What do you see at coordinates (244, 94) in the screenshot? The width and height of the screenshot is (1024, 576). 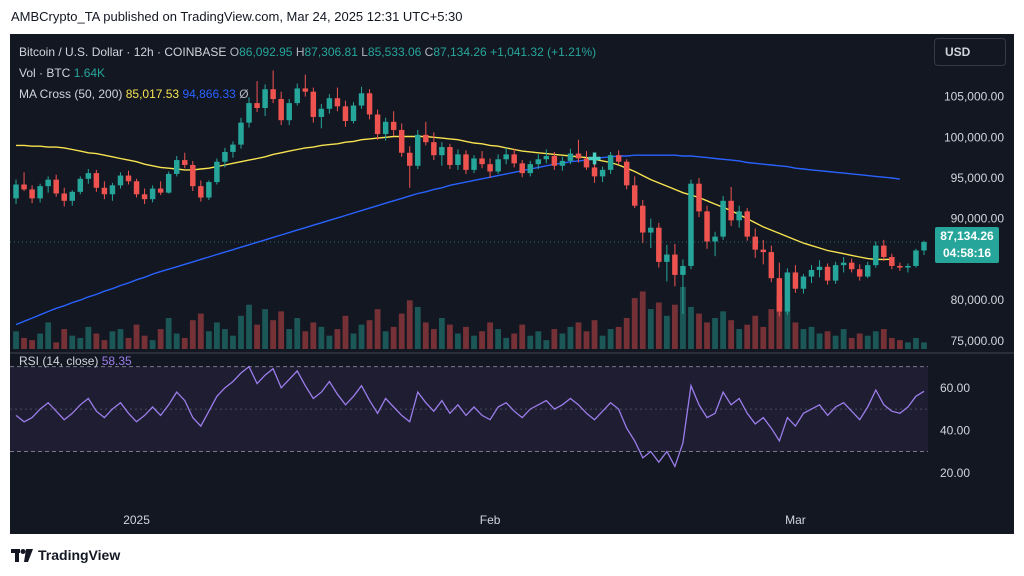 I see `ma-symbol: Ø` at bounding box center [244, 94].